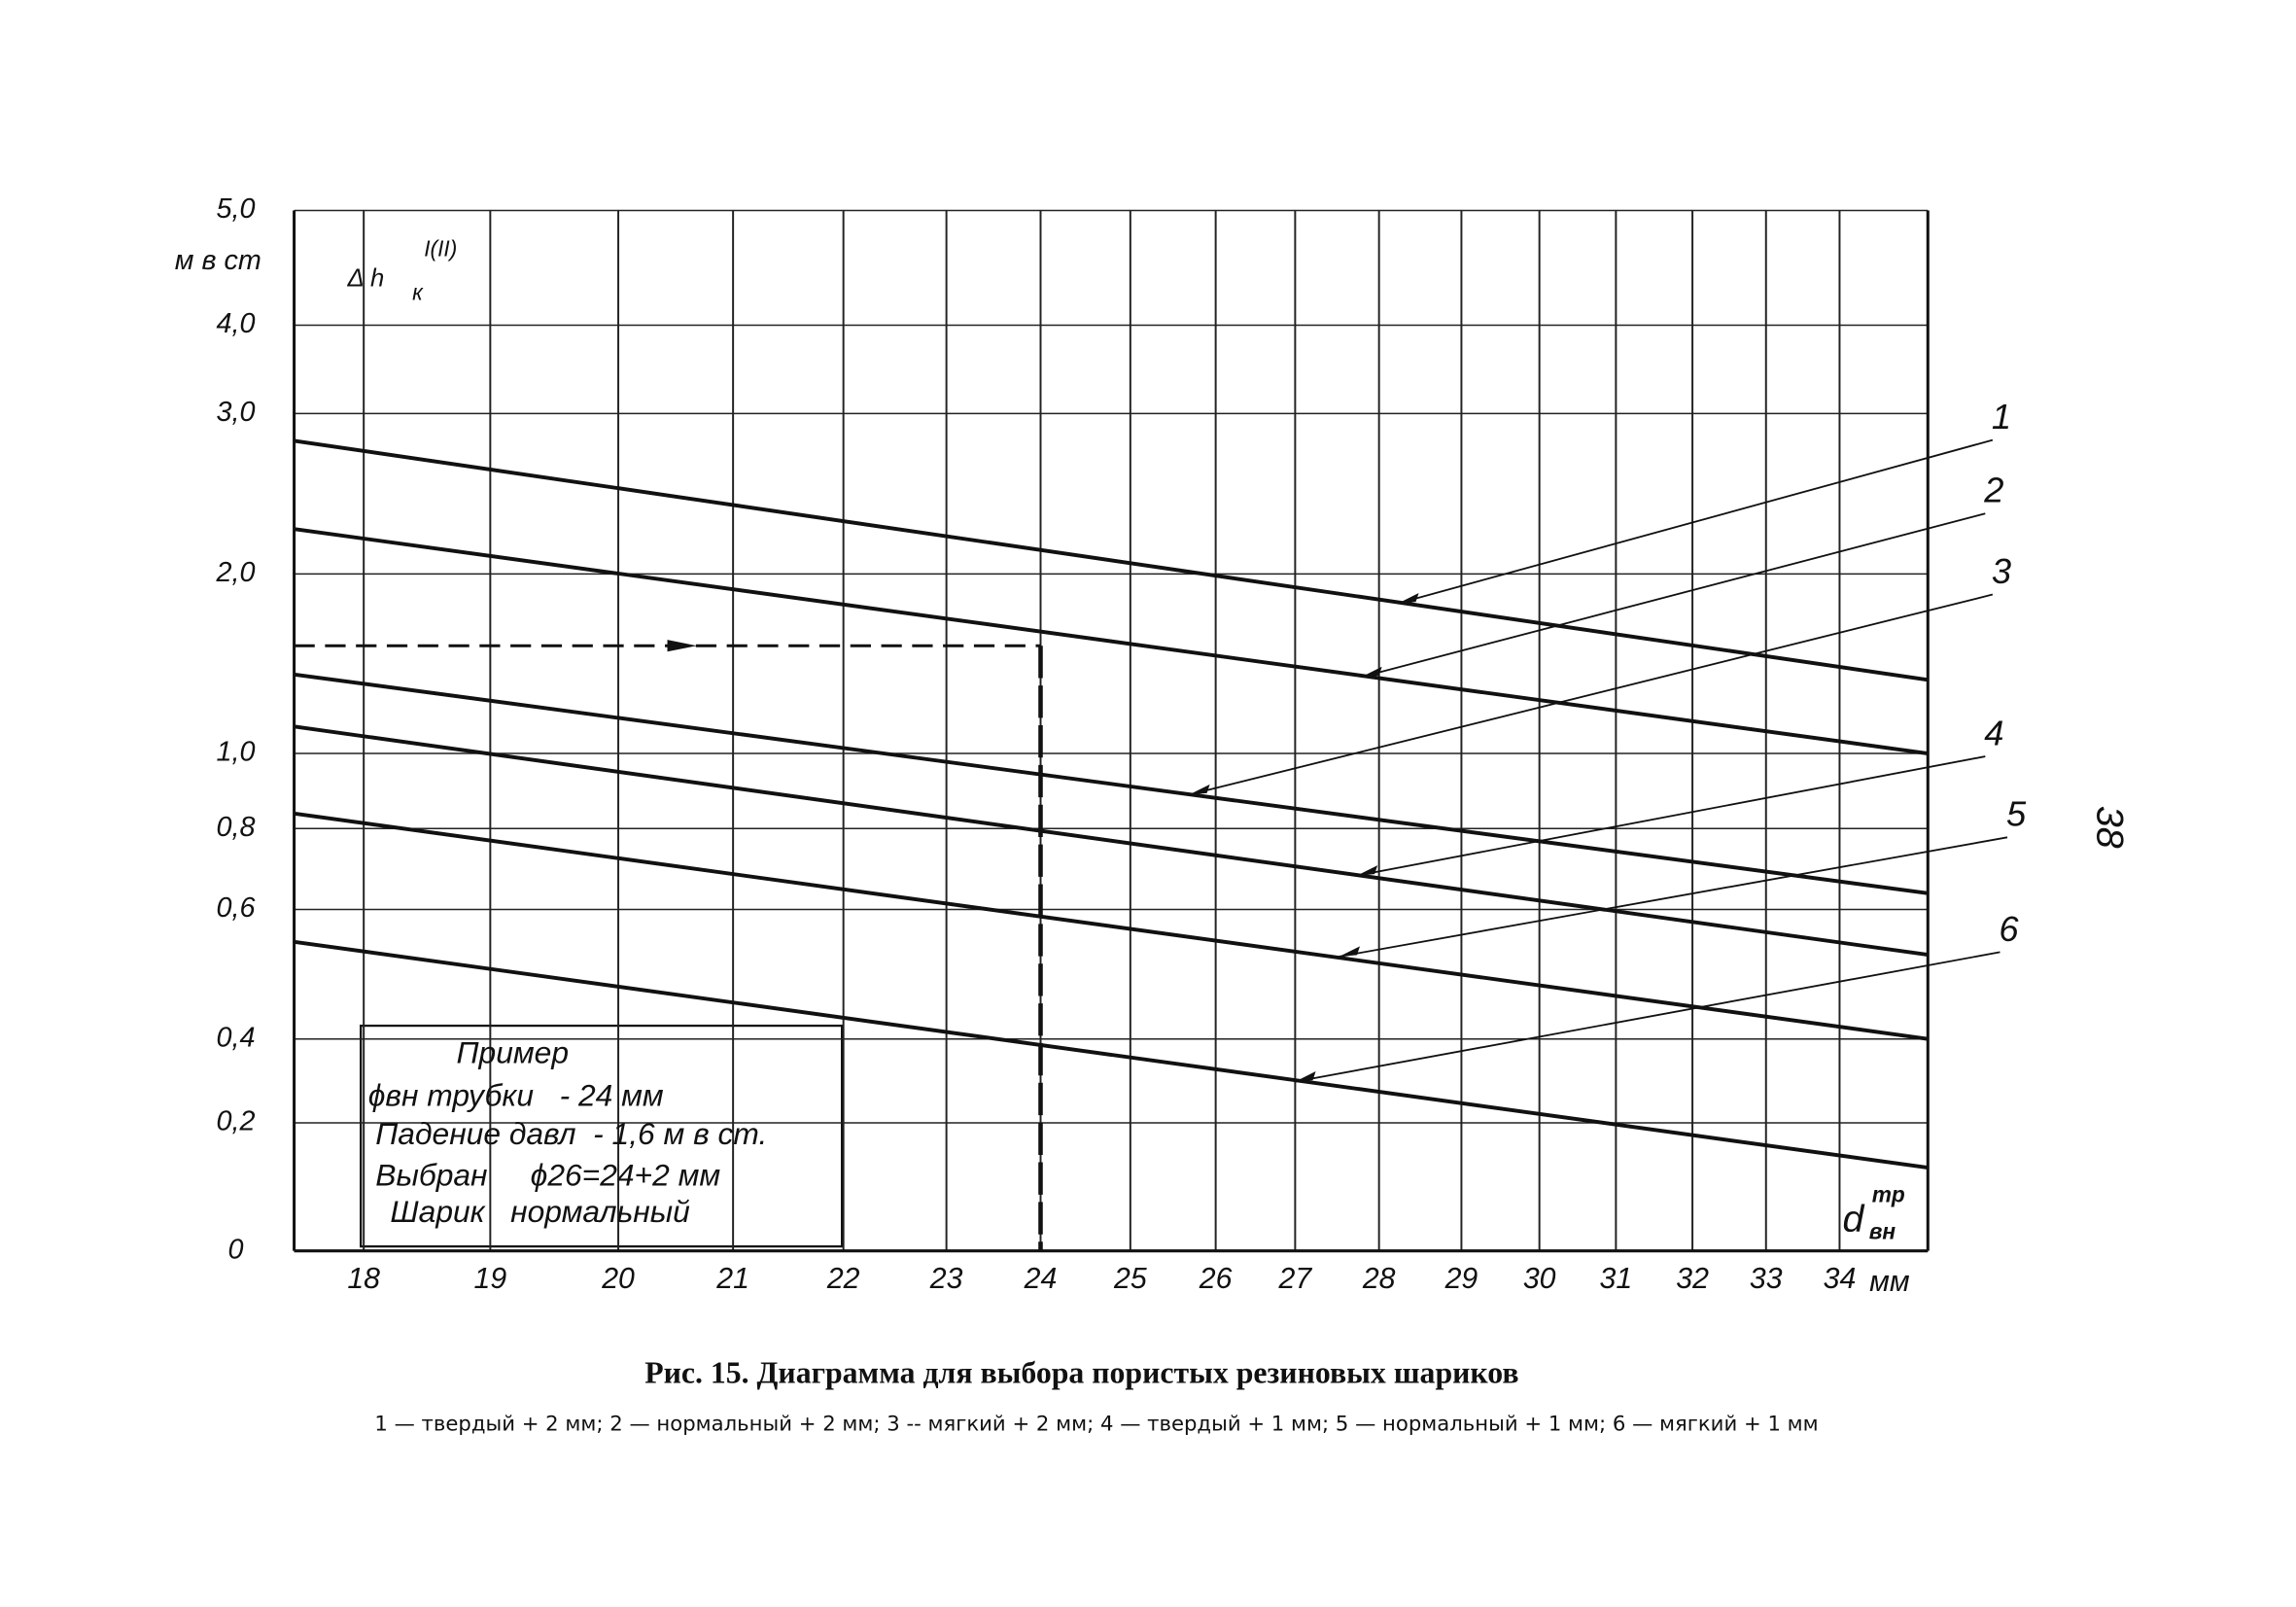  What do you see at coordinates (218, 260) in the screenshot?
I see `y-unit: м в ст` at bounding box center [218, 260].